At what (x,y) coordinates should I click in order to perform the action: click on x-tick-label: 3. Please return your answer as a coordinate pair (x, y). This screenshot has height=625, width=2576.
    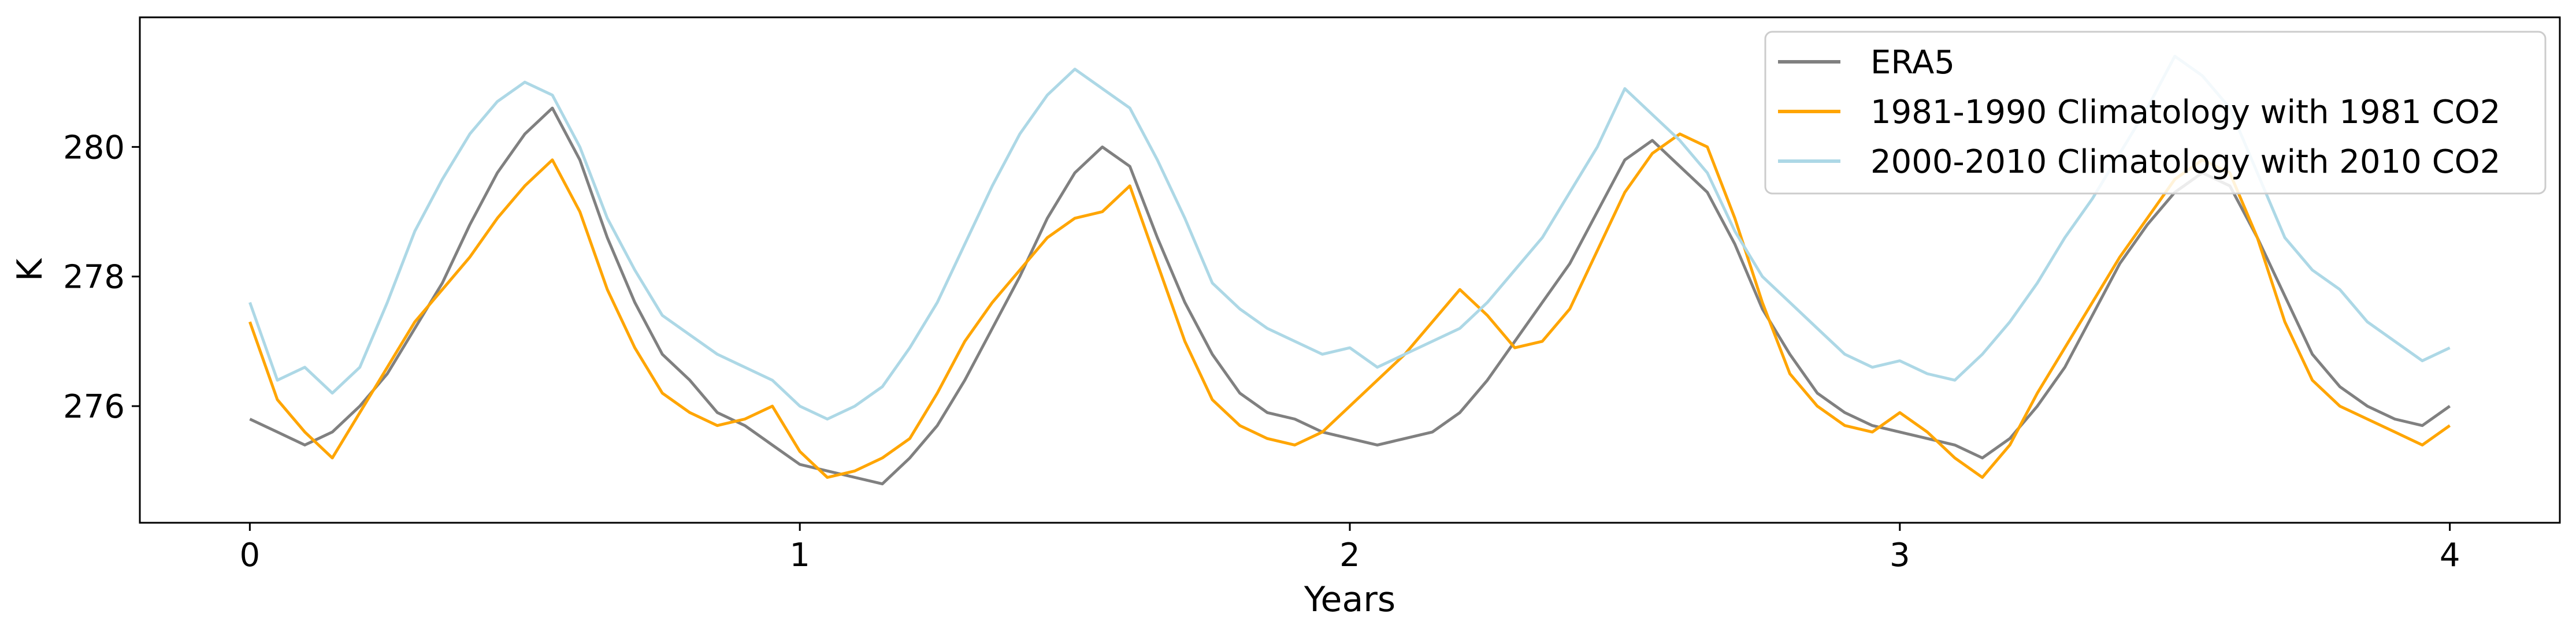
    Looking at the image, I should click on (1900, 555).